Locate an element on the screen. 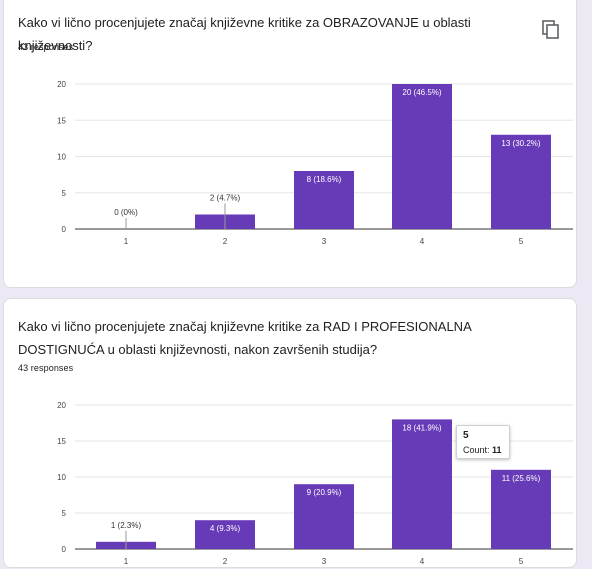 The width and height of the screenshot is (592, 569). data-label: 1 (2.3%) is located at coordinates (126, 525).